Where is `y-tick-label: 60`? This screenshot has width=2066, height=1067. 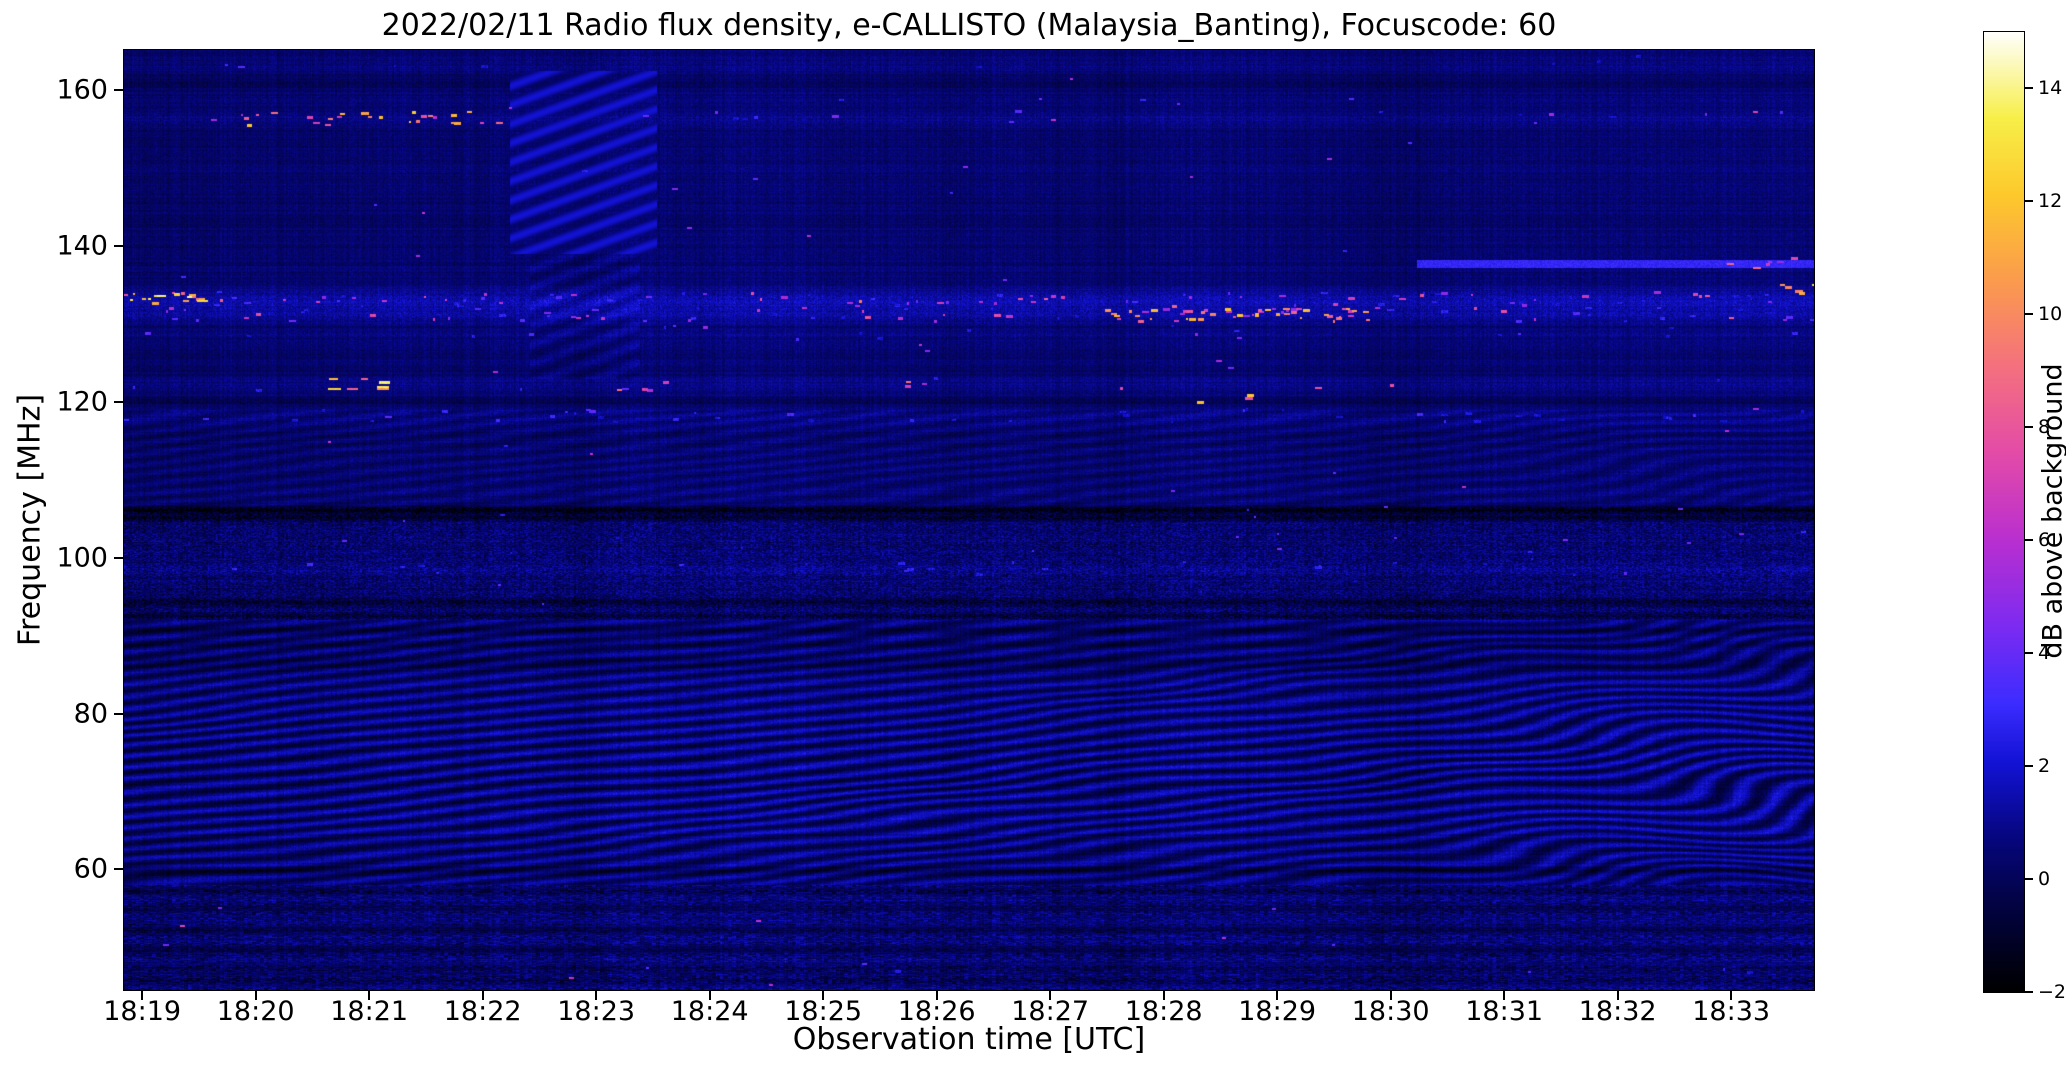
y-tick-label: 60 is located at coordinates (90, 869).